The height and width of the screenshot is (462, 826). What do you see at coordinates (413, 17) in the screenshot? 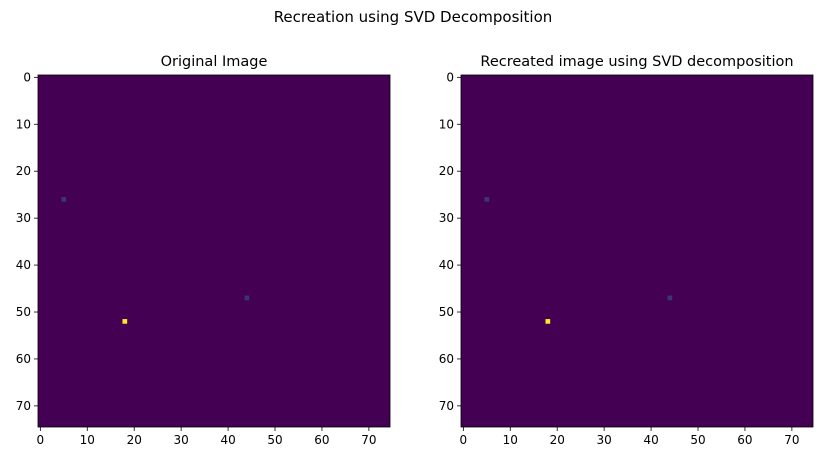
I see `figure-suptitle: Recreation using SVD Decomposition` at bounding box center [413, 17].